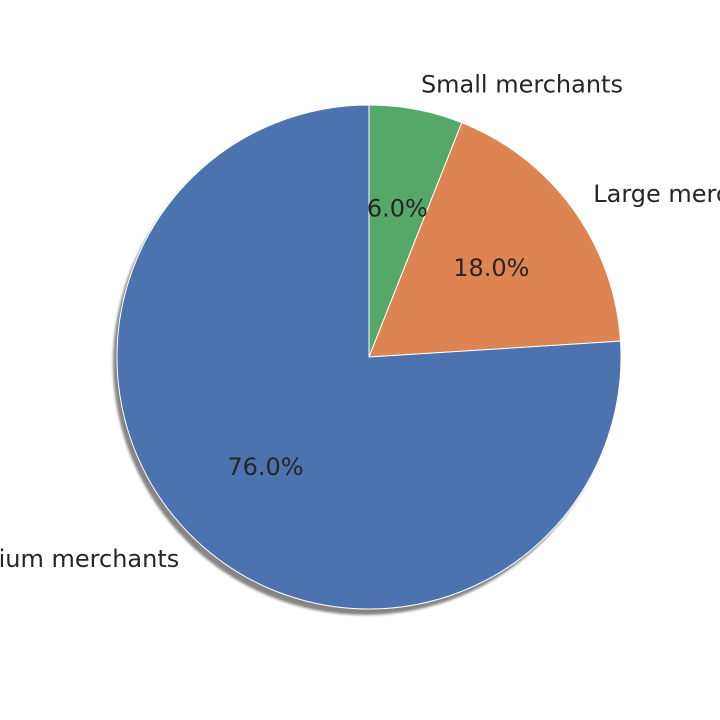  What do you see at coordinates (491, 268) in the screenshot?
I see `pct-label-large-merchants: 18.0%` at bounding box center [491, 268].